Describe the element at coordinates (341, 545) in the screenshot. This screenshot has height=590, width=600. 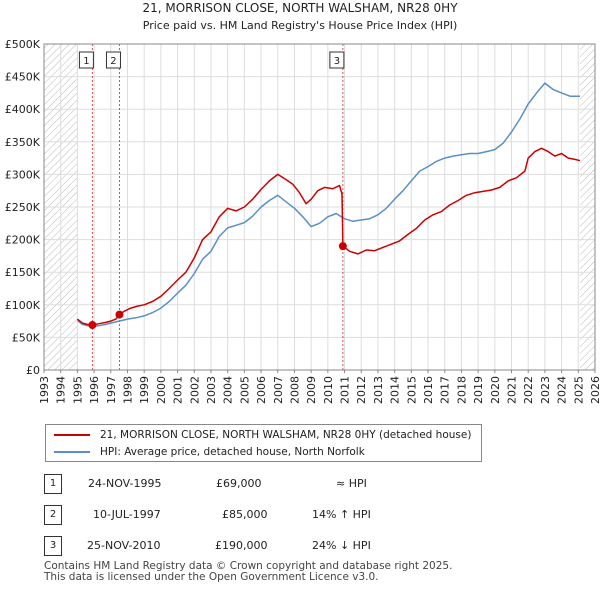
I see `transaction-hpi: 24% ↓ HPI` at that location.